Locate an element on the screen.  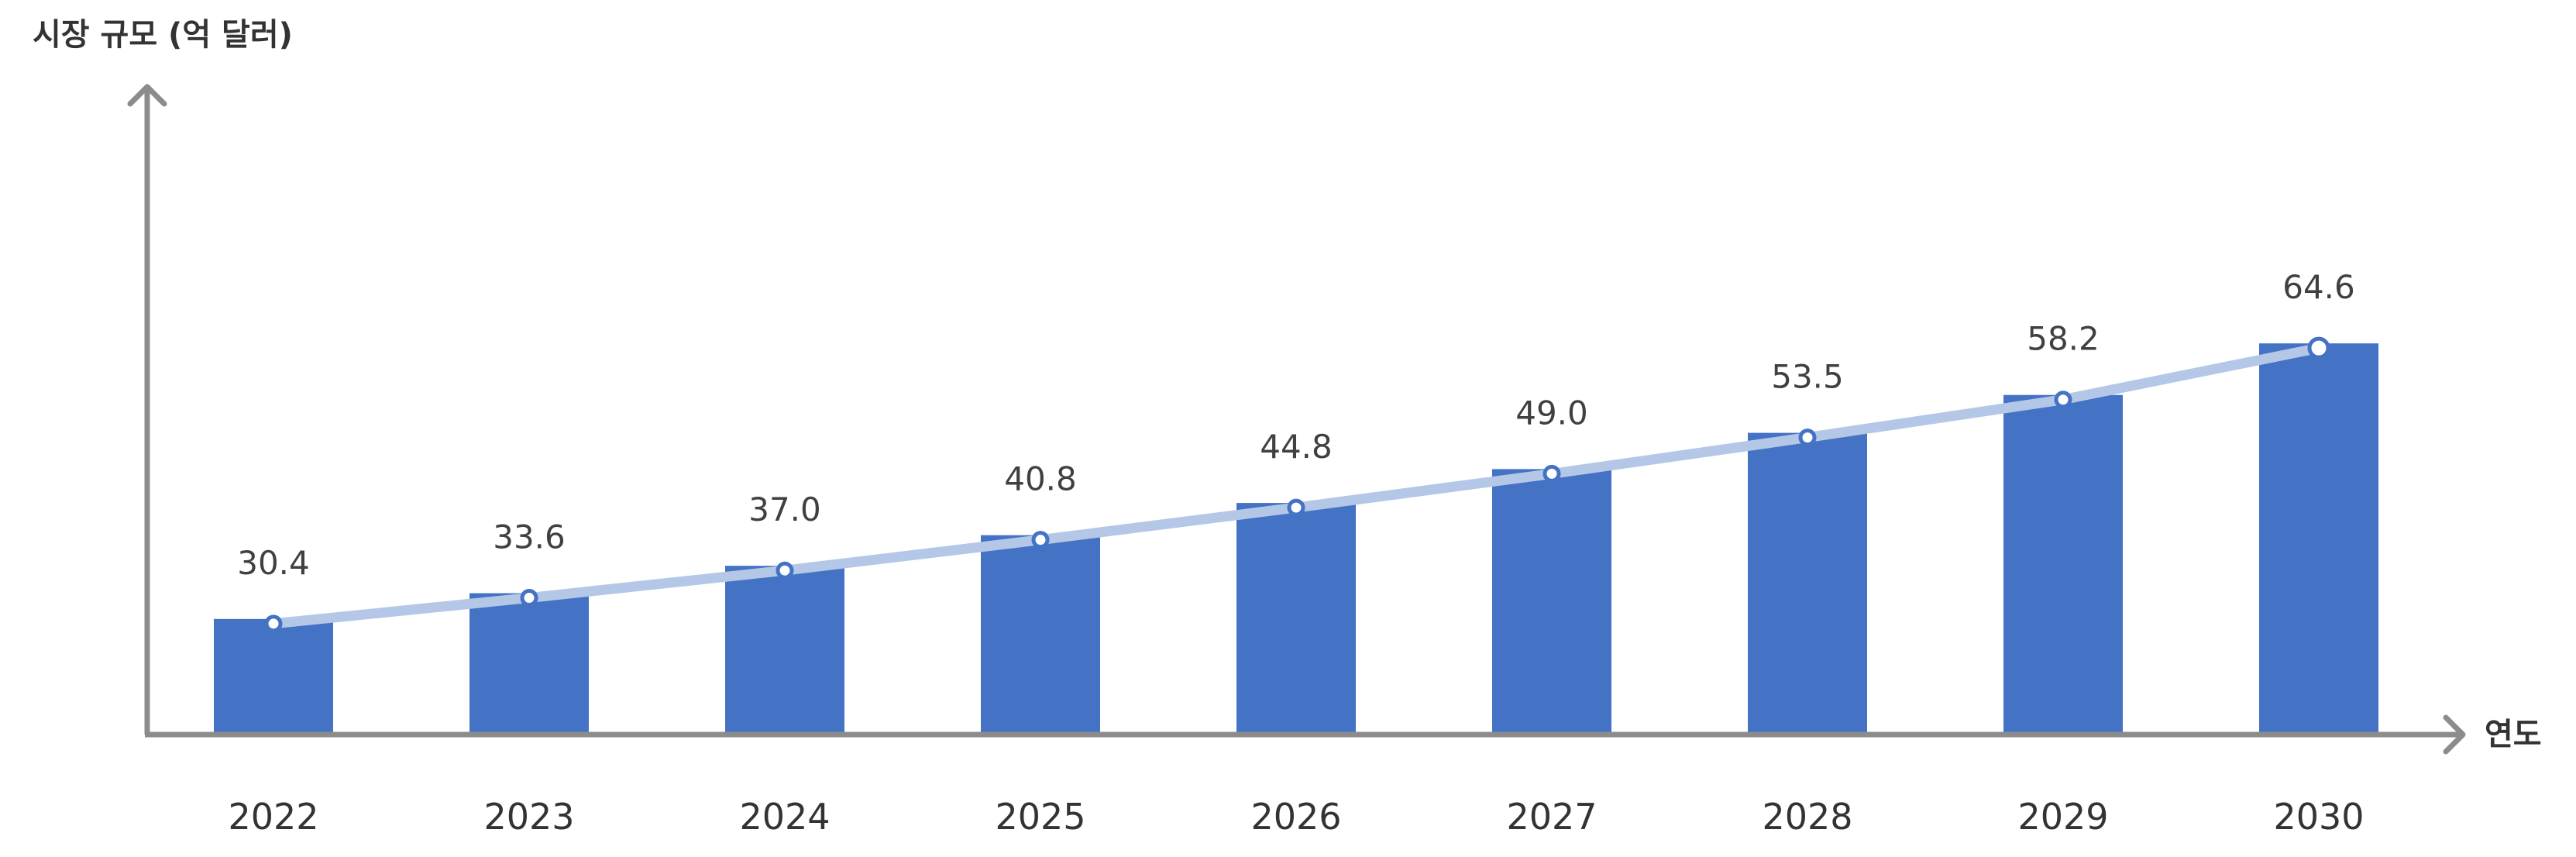
x-tick-2025: 2025 is located at coordinates (1040, 817).